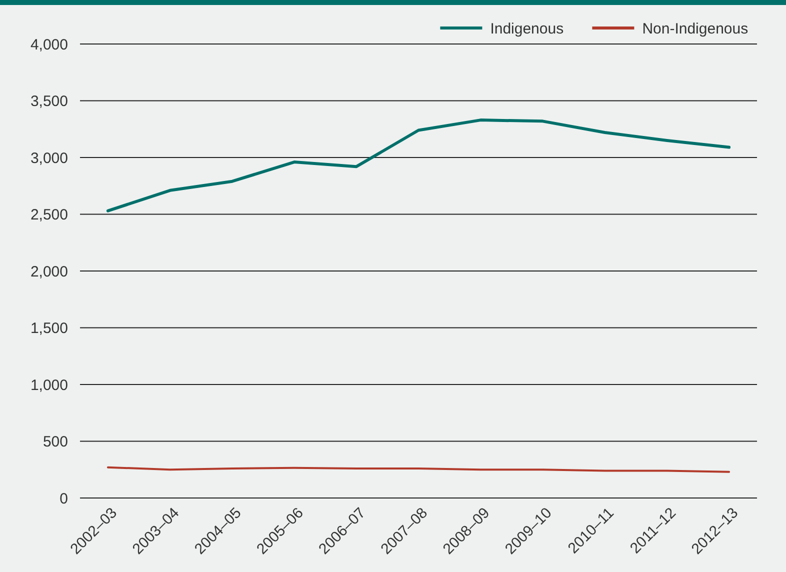 This screenshot has width=786, height=572. Describe the element at coordinates (55, 442) in the screenshot. I see `y-tick-label: 500` at that location.